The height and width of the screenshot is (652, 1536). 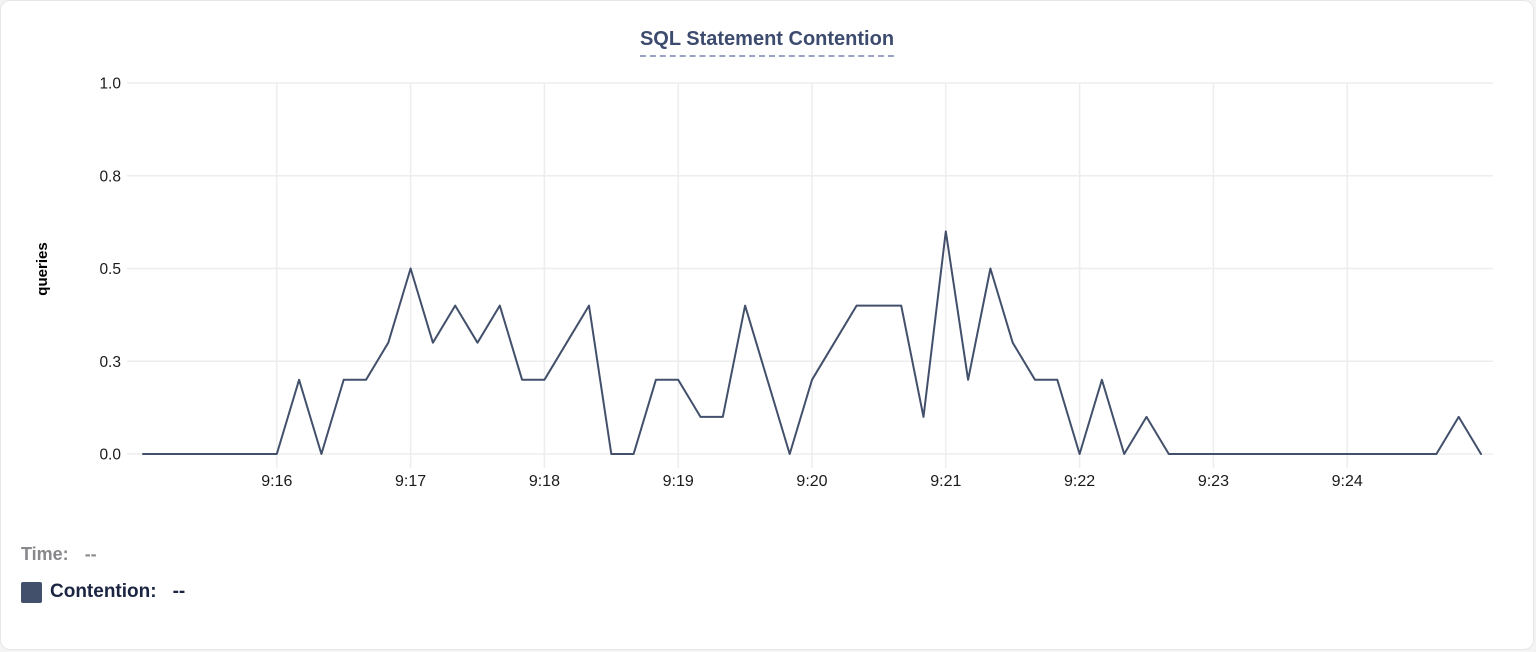 What do you see at coordinates (811, 481) in the screenshot?
I see `x-tick-label: 9:20` at bounding box center [811, 481].